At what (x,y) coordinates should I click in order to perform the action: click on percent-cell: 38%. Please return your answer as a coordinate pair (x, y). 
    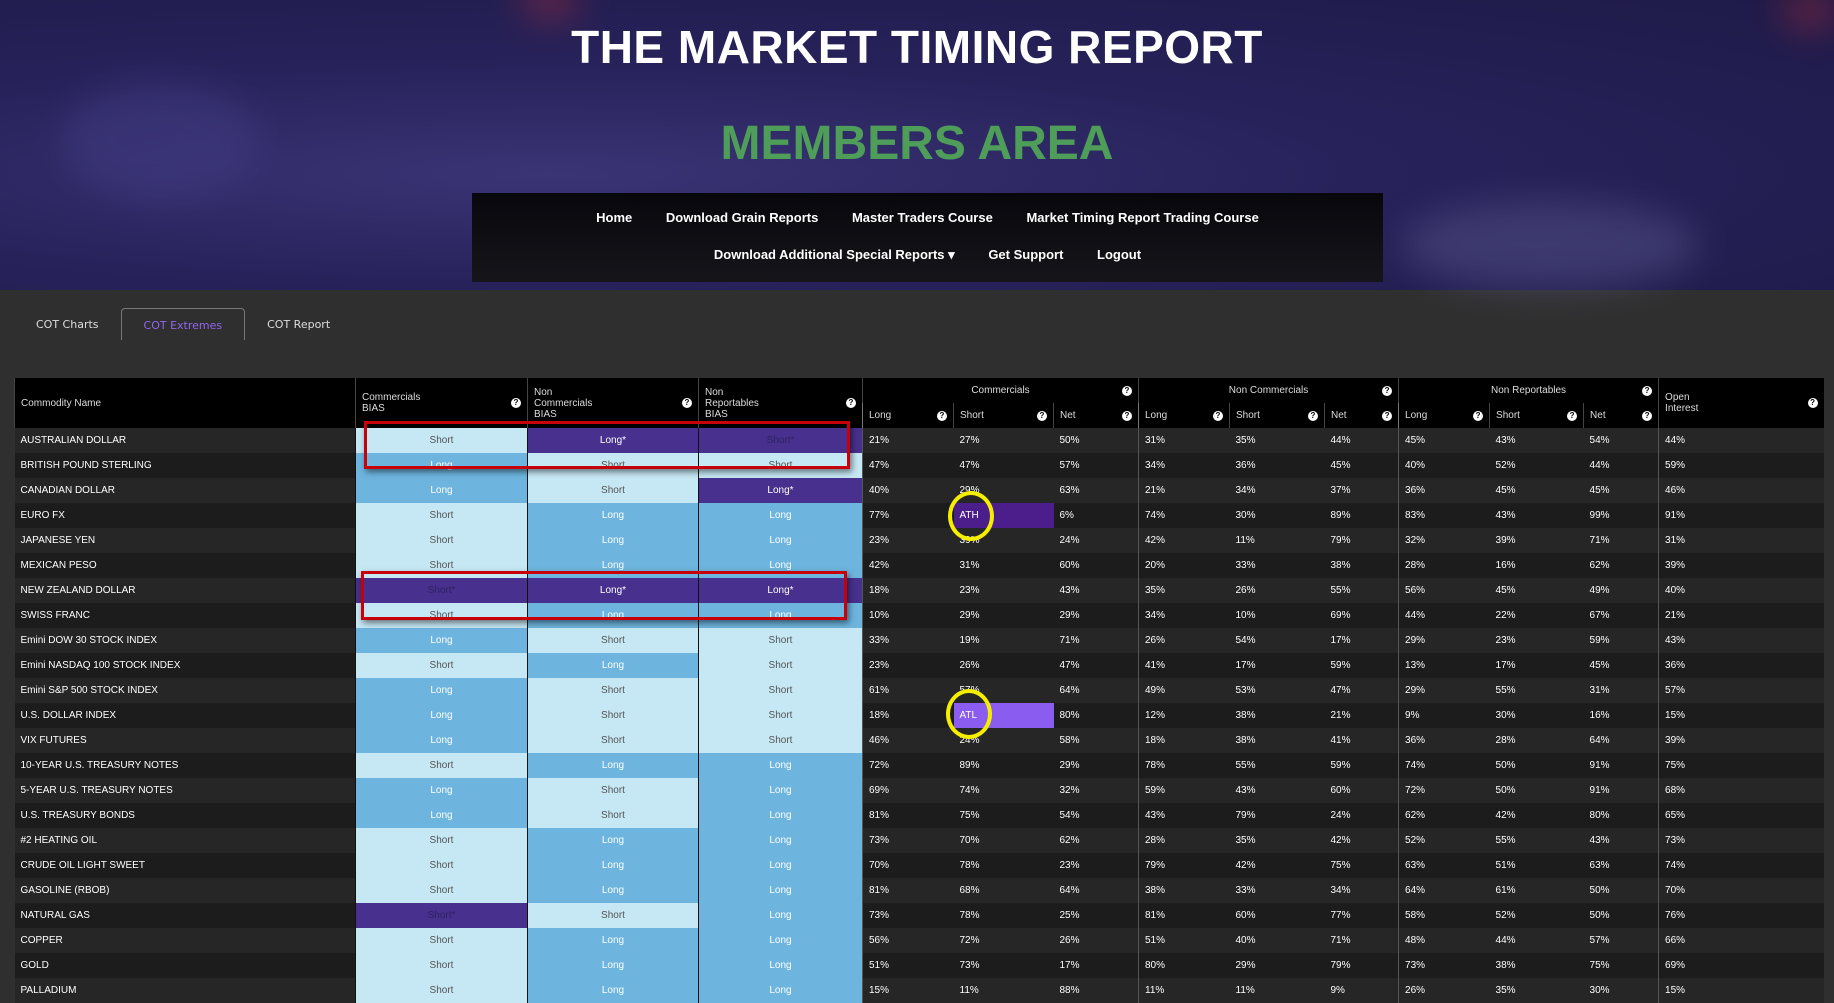
    Looking at the image, I should click on (1277, 715).